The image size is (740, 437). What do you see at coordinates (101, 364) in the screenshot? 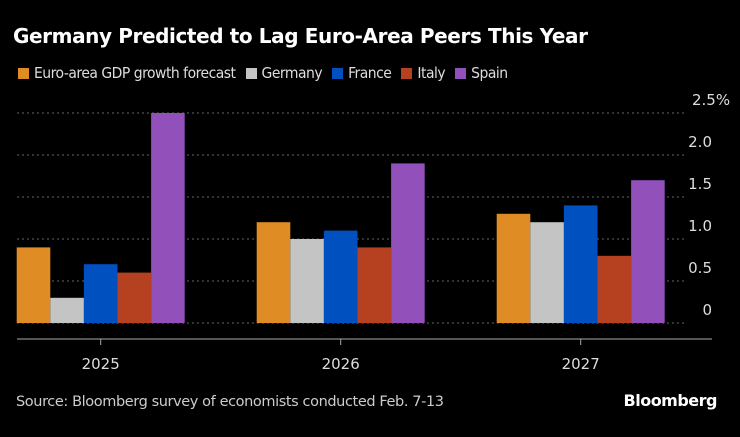
I see `x-tick-label: 2025` at bounding box center [101, 364].